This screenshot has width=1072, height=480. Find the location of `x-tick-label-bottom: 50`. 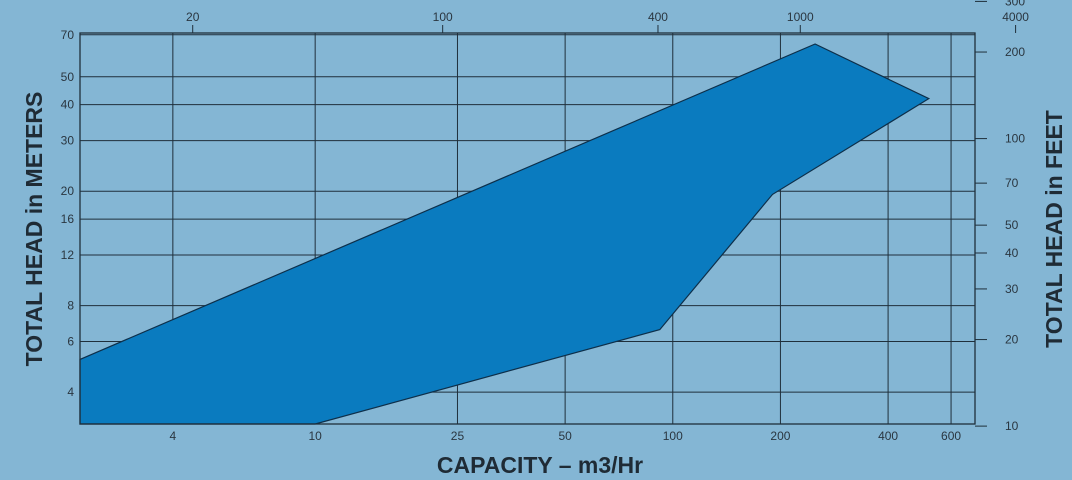

x-tick-label-bottom: 50 is located at coordinates (565, 436).